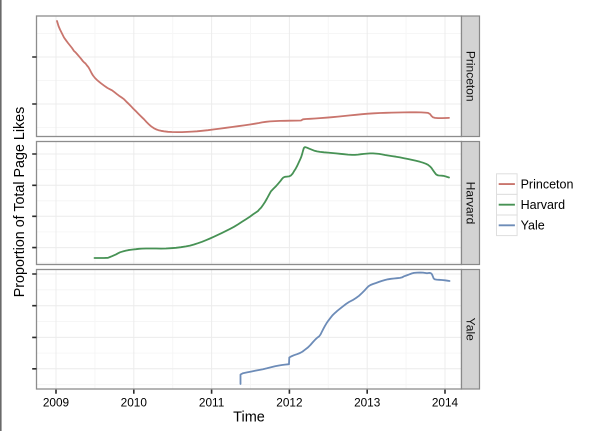 Image resolution: width=600 pixels, height=431 pixels. What do you see at coordinates (367, 403) in the screenshot?
I see `svg-text: 2013` at bounding box center [367, 403].